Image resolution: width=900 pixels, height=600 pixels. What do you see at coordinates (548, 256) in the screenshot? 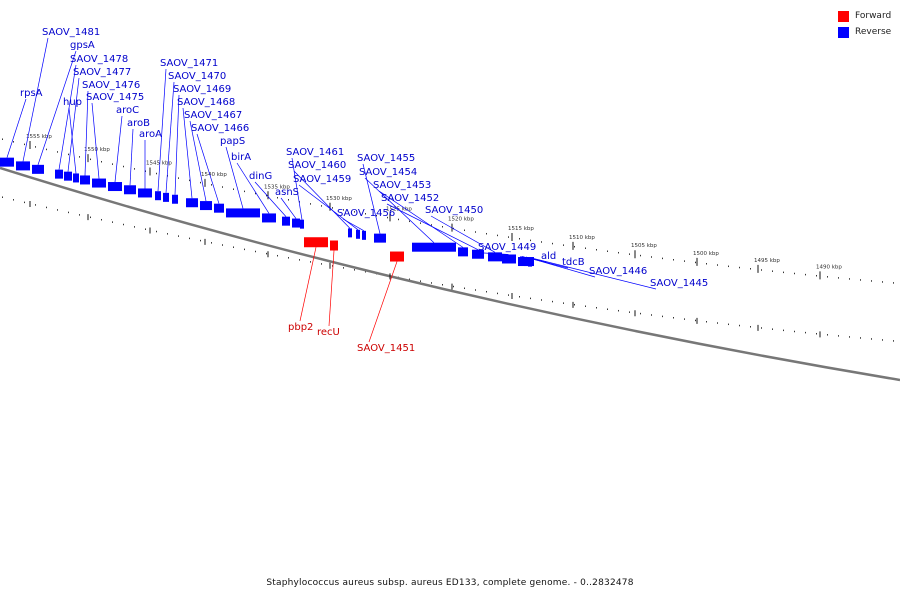
I see `reverse-gene-label: ald` at bounding box center [548, 256].